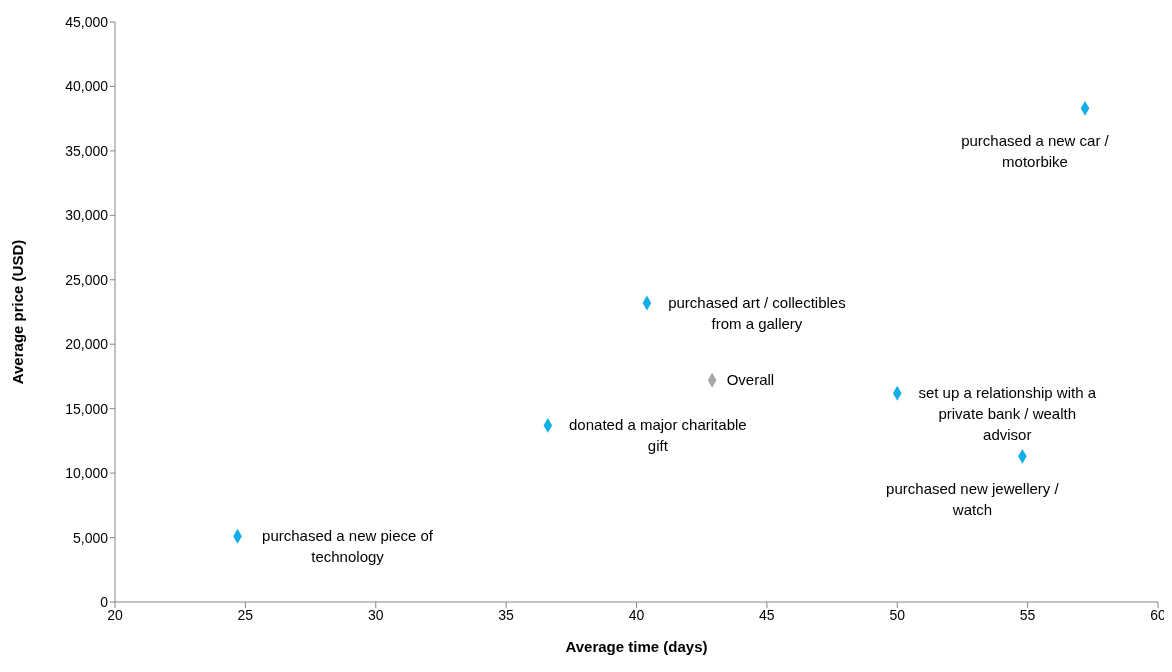 The width and height of the screenshot is (1172, 672). What do you see at coordinates (348, 546) in the screenshot?
I see `annotation: purchased a new piece of technology` at bounding box center [348, 546].